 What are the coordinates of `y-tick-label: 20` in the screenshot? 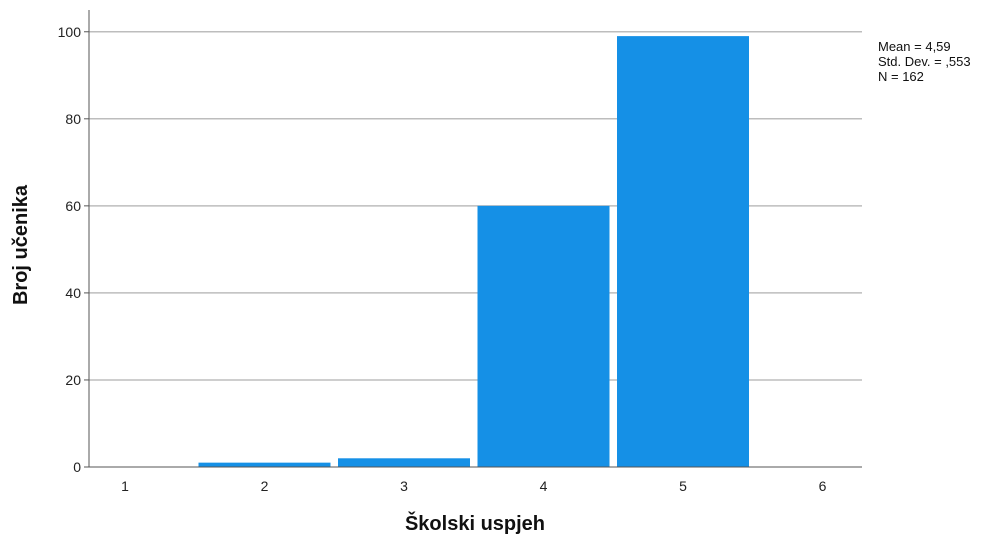 It's located at (73, 380).